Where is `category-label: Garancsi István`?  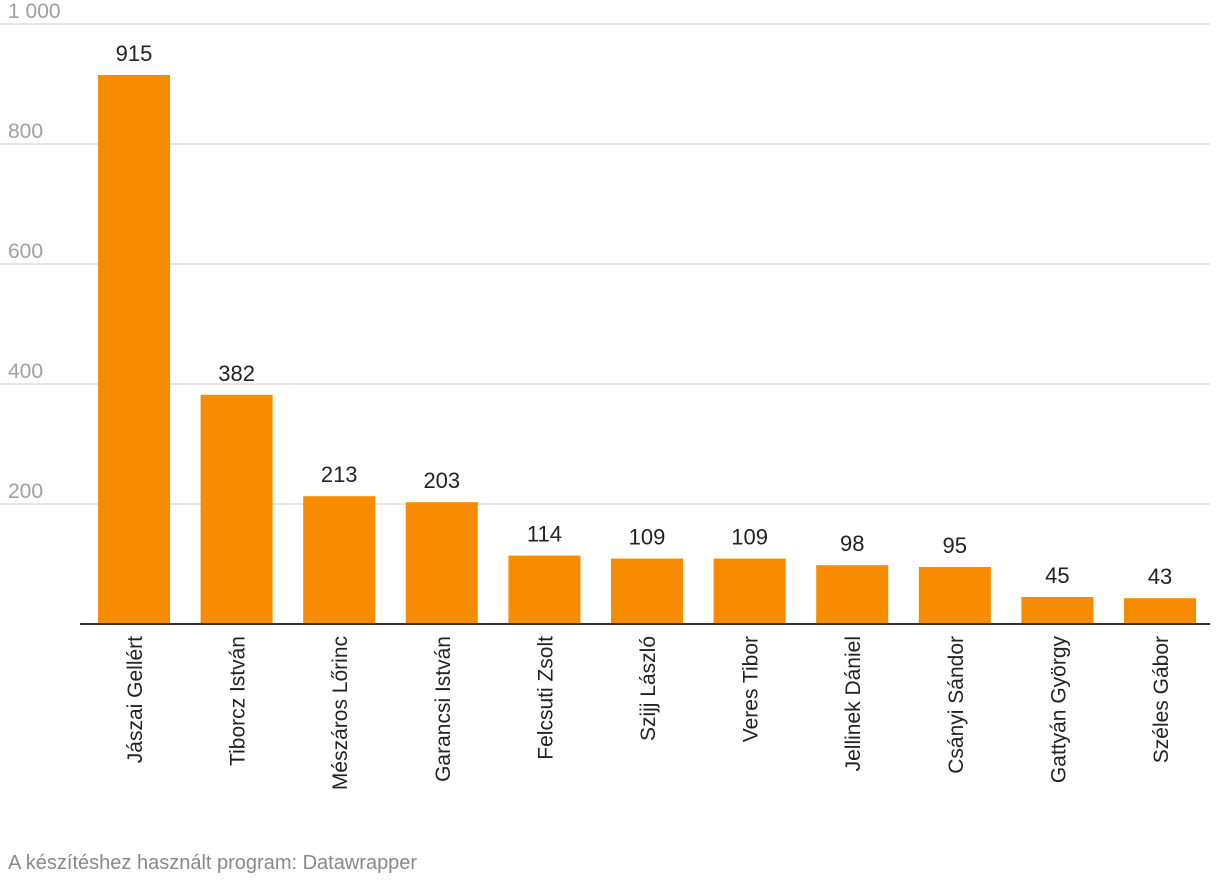
category-label: Garancsi István is located at coordinates (443, 709).